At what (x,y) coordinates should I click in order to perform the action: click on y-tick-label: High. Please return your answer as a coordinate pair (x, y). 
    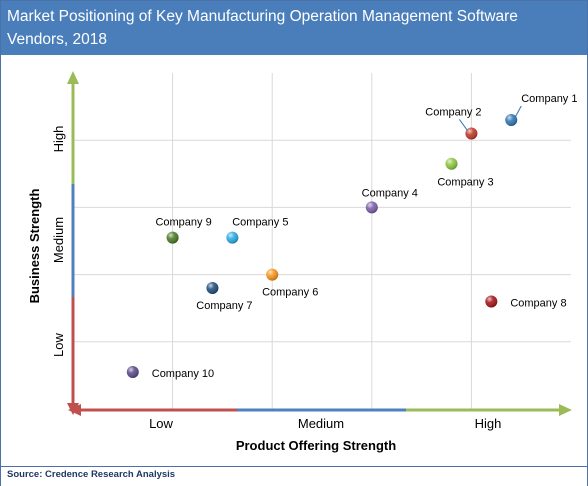
    Looking at the image, I should click on (58, 139).